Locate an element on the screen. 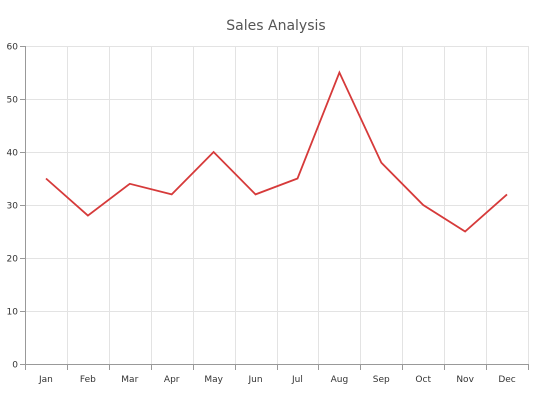 The width and height of the screenshot is (550, 400). x-tick-label: Dec is located at coordinates (506, 380).